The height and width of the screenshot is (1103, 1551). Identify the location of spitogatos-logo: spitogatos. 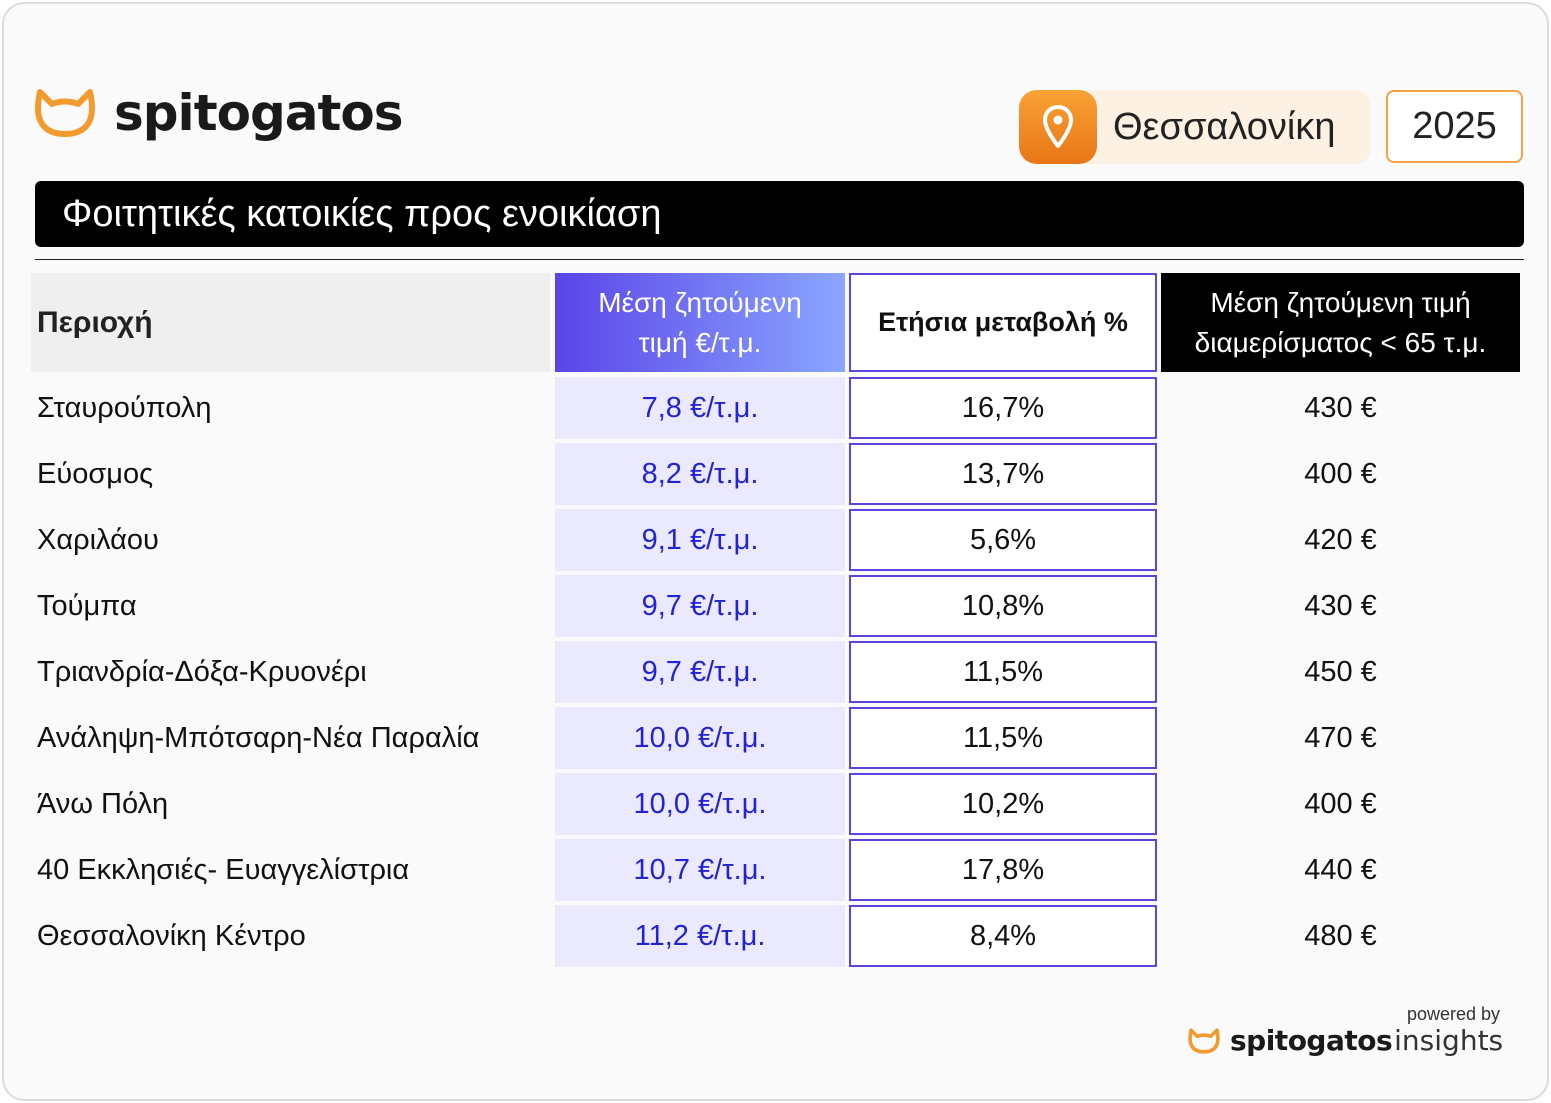
(218, 113).